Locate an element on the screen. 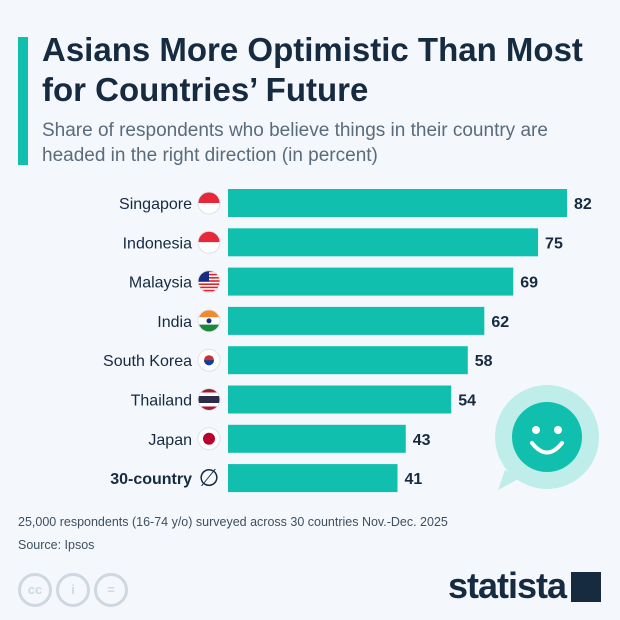 Image resolution: width=620 pixels, height=620 pixels. bar-row-india: India 62 is located at coordinates (333, 320).